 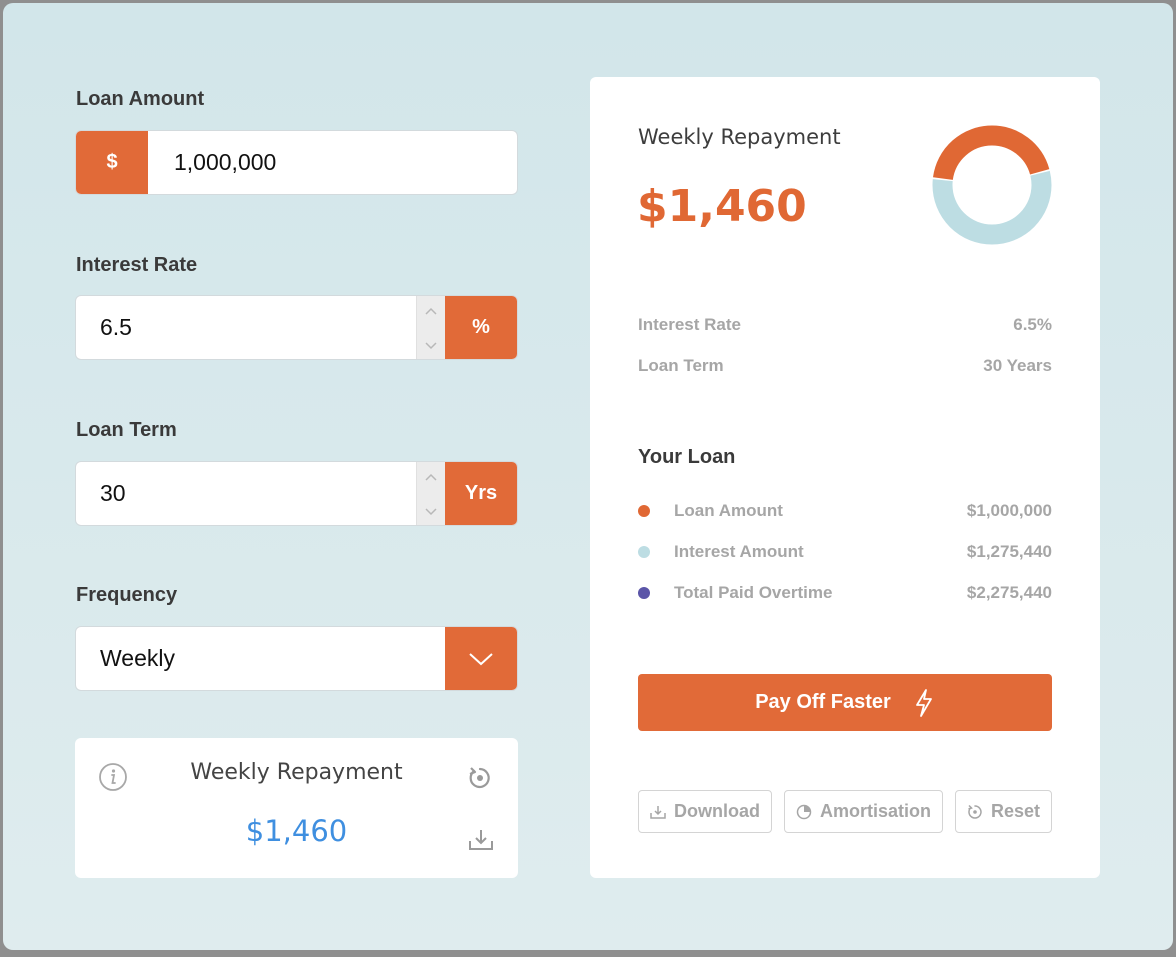 I want to click on amortisation-button: Amortisation, so click(x=863, y=811).